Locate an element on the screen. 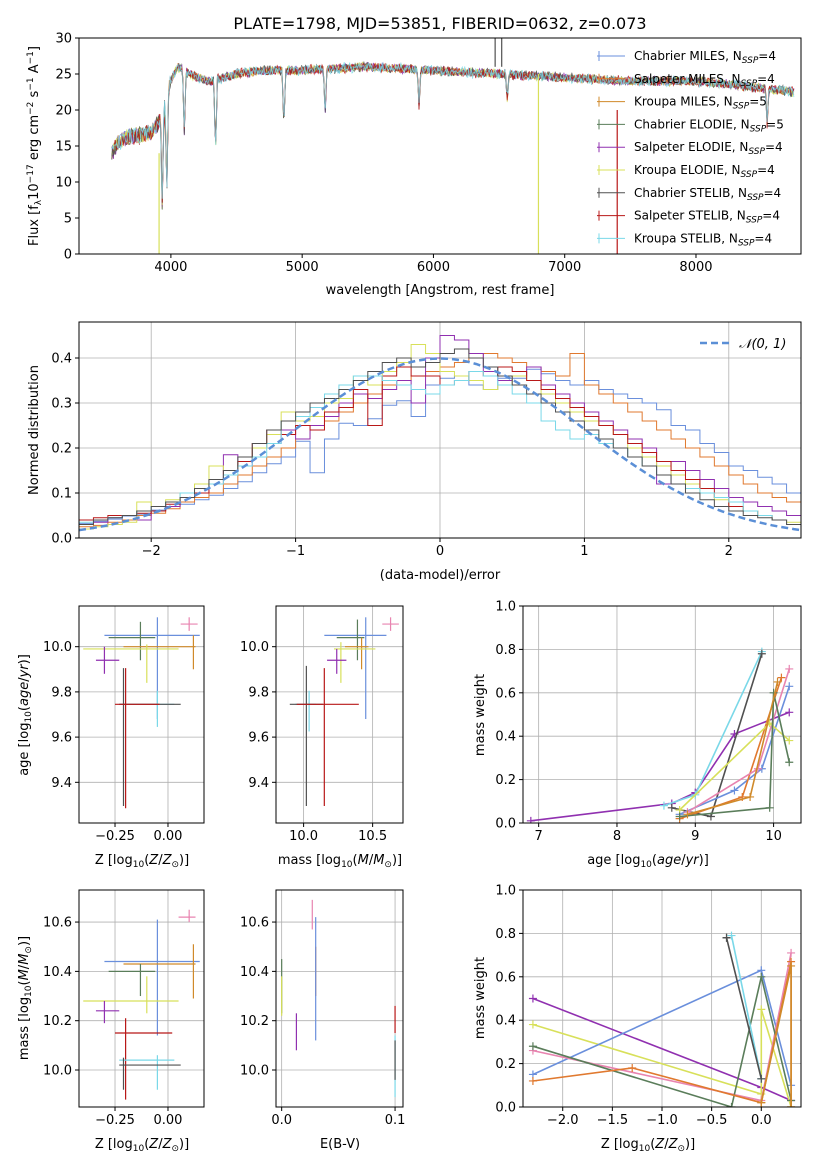 The image size is (819, 1170). mass_vs_ebv-xtick-label: 0.1 is located at coordinates (395, 1120).